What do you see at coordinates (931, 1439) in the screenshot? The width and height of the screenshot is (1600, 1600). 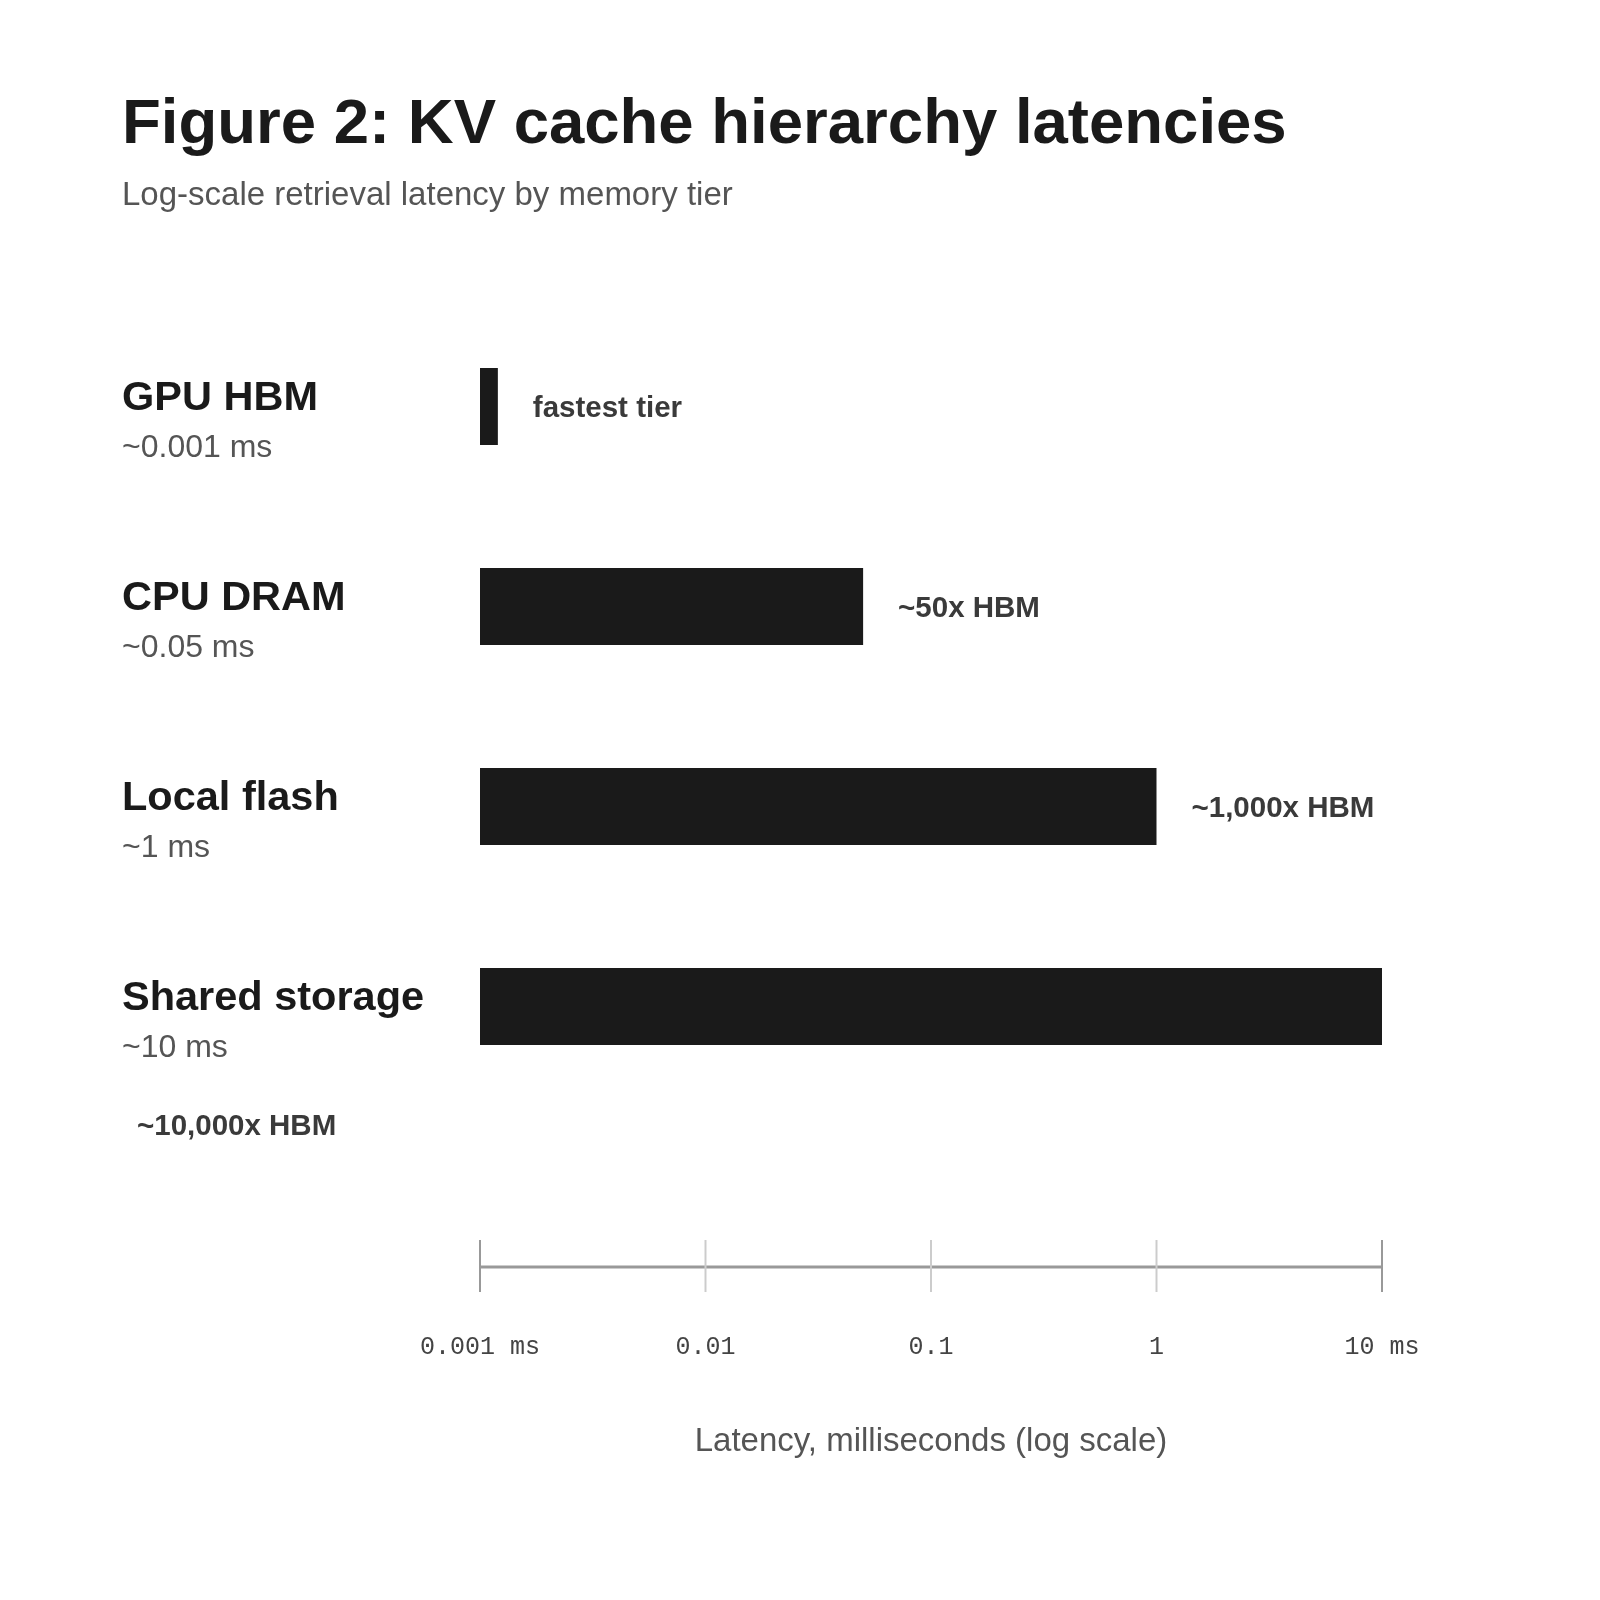 I see `x-axis-title: Latency, milliseconds (log scale)` at bounding box center [931, 1439].